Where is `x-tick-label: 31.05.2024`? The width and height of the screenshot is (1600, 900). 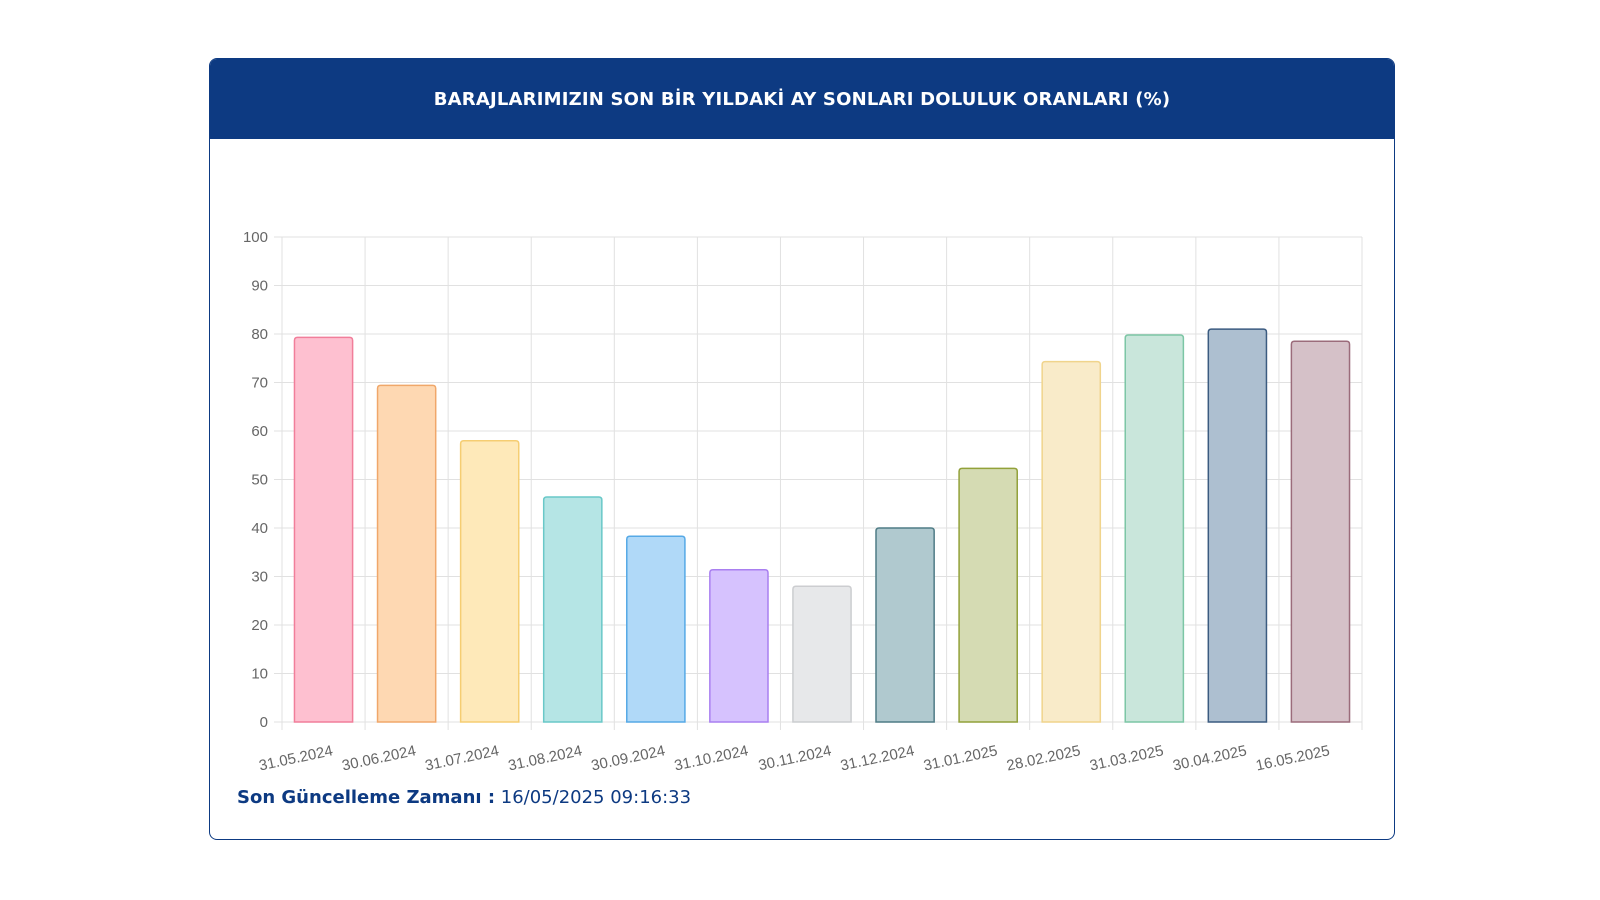 x-tick-label: 31.05.2024 is located at coordinates (295, 758).